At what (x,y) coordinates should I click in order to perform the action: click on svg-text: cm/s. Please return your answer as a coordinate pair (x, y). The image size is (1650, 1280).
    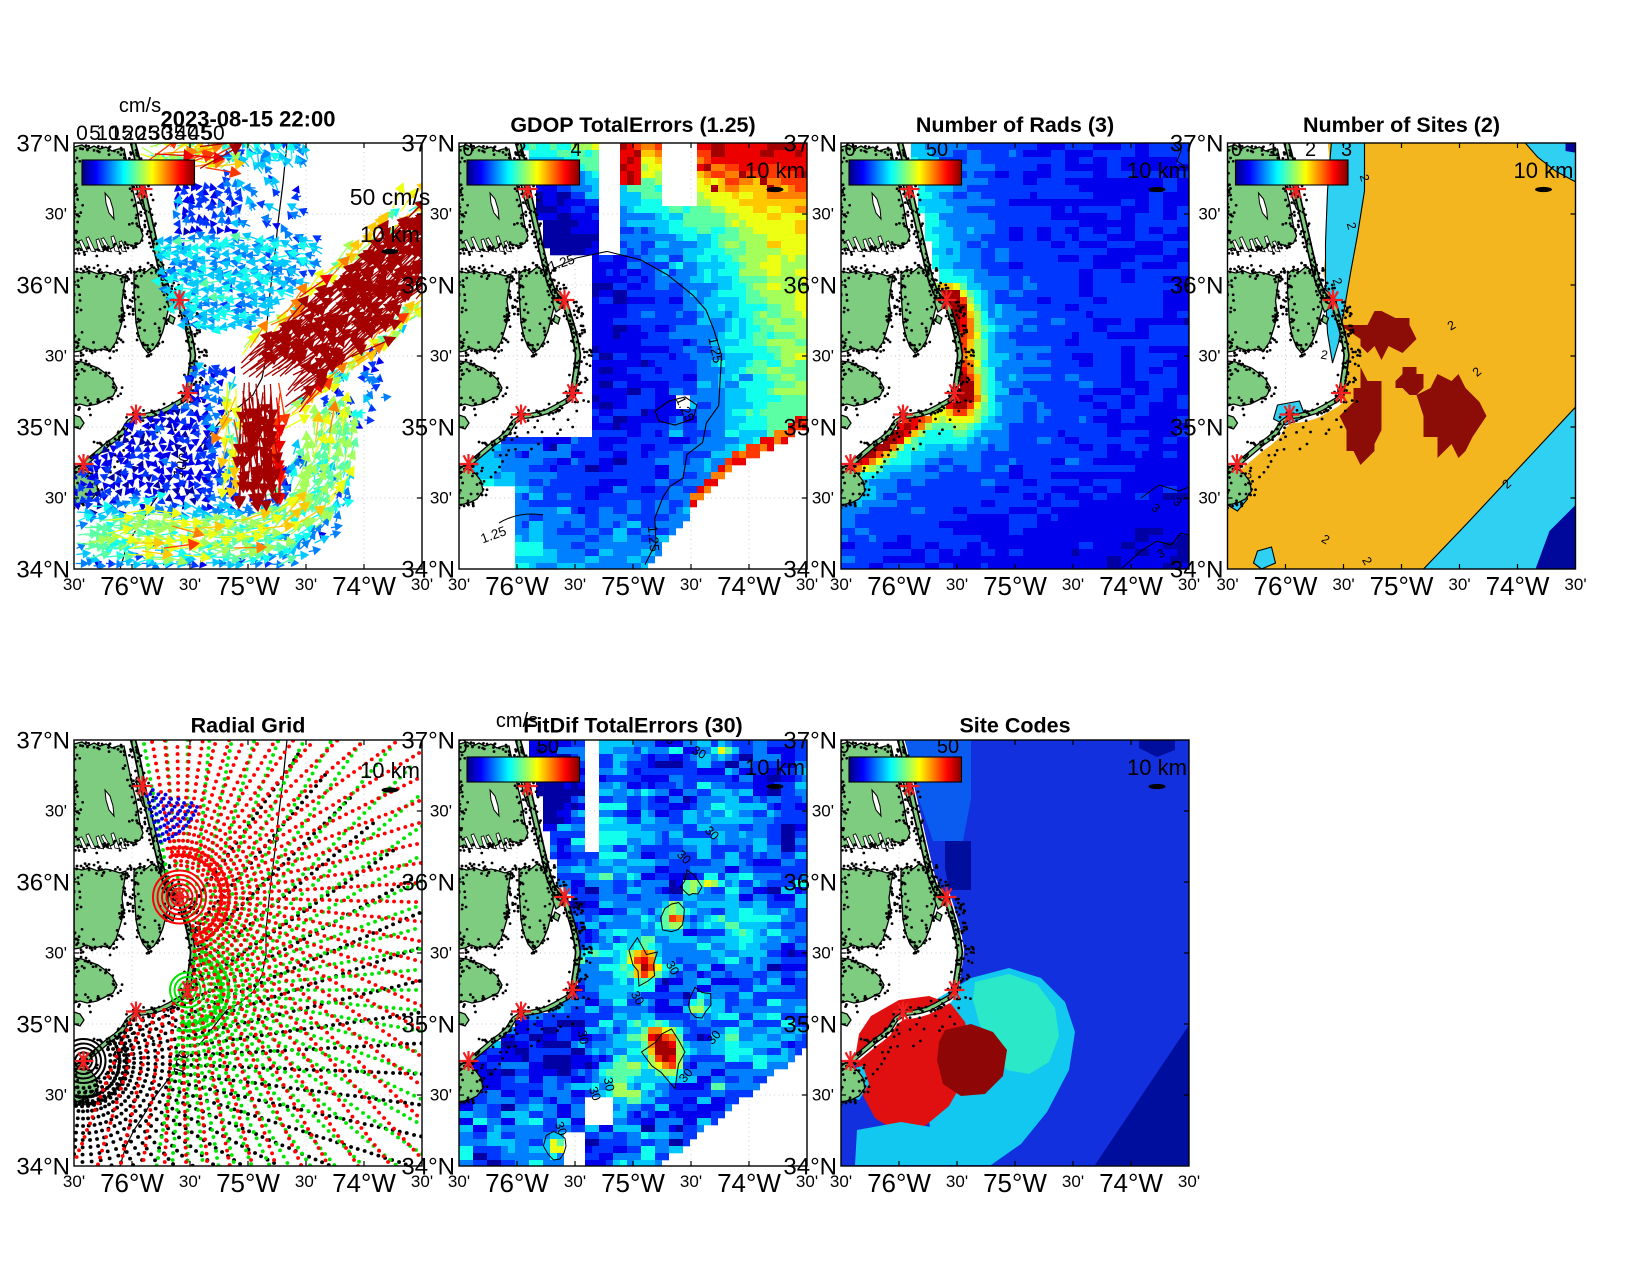
    Looking at the image, I should click on (517, 721).